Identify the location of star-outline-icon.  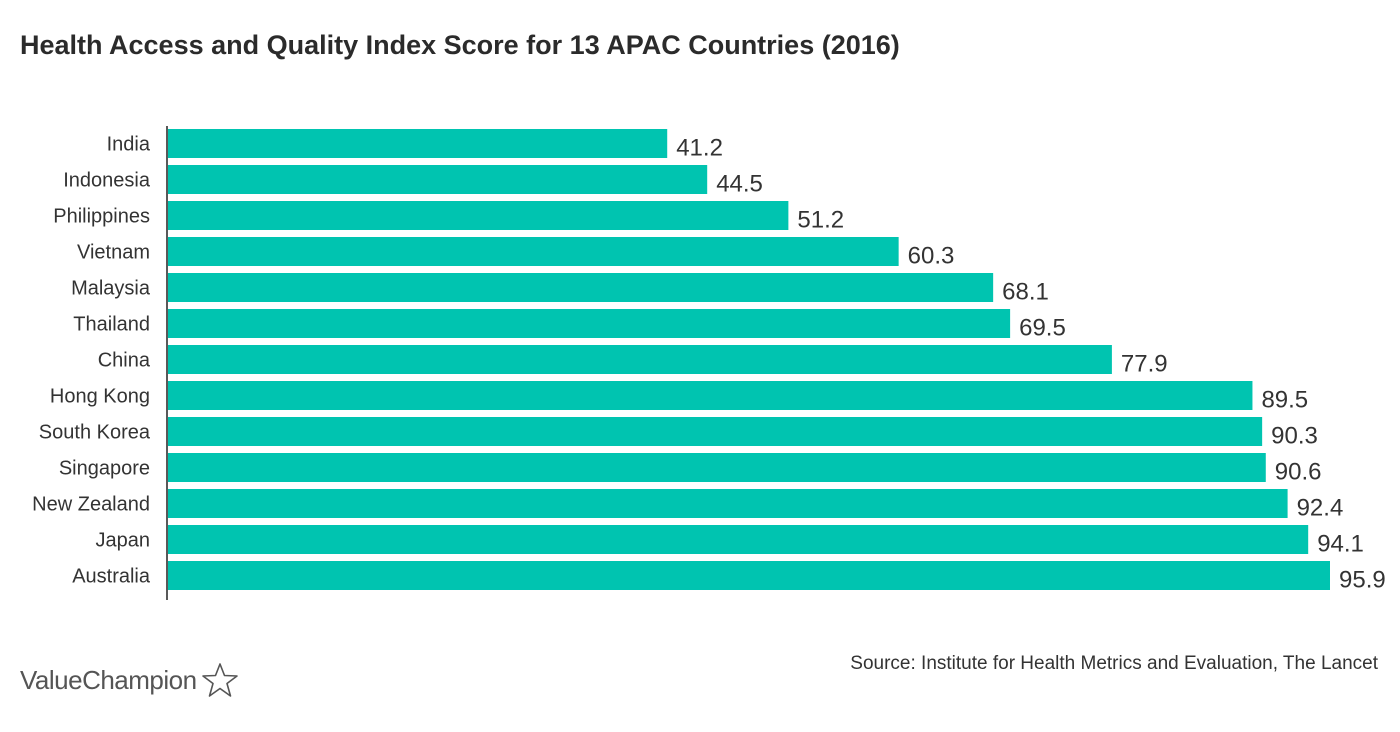
(219, 680).